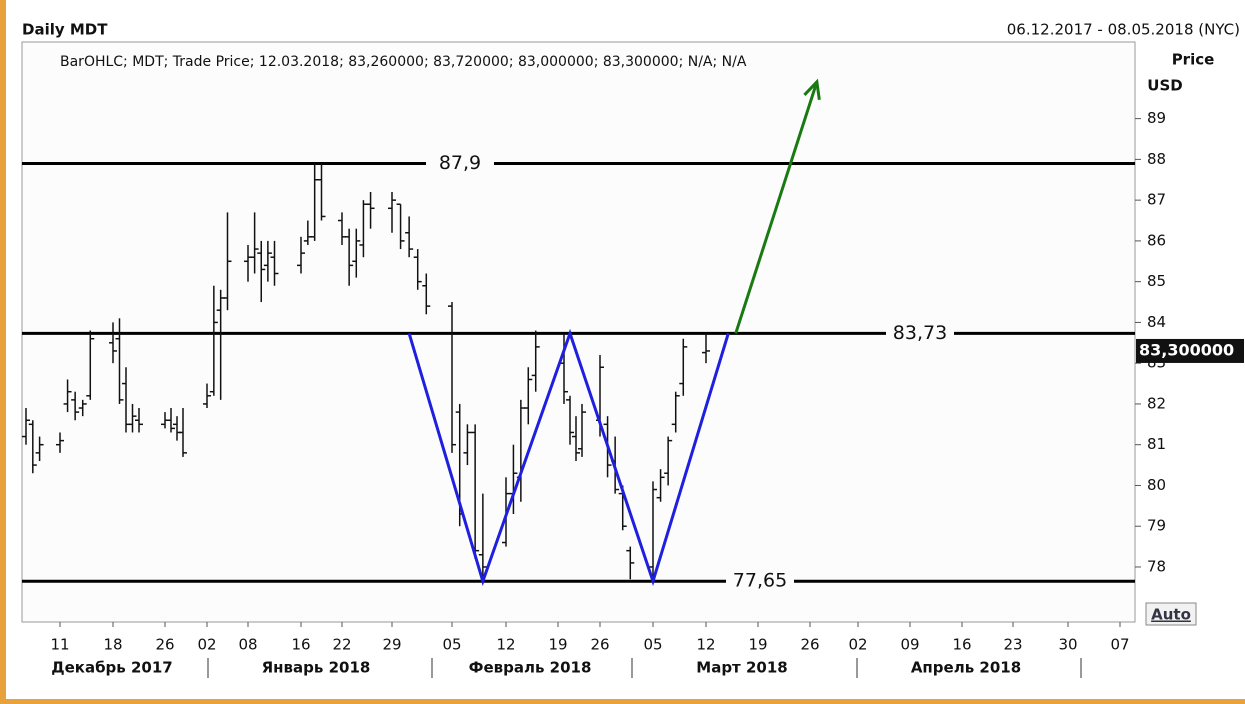  I want to click on auto-button-label: Auto, so click(1171, 615).